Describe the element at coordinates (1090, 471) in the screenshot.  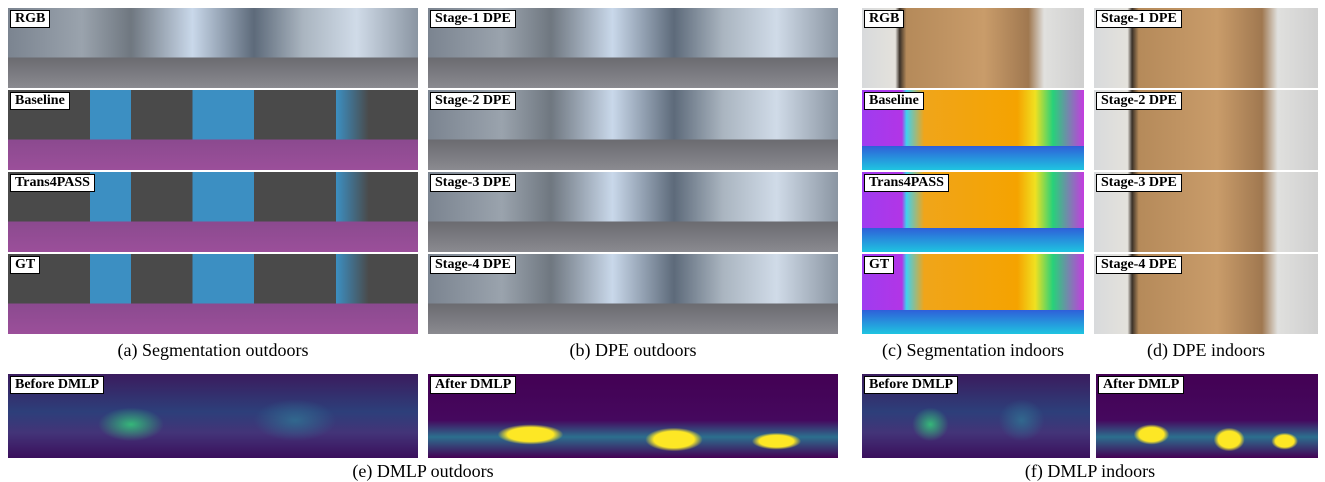
I see `panel-caption: (f) DMLP indoors` at that location.